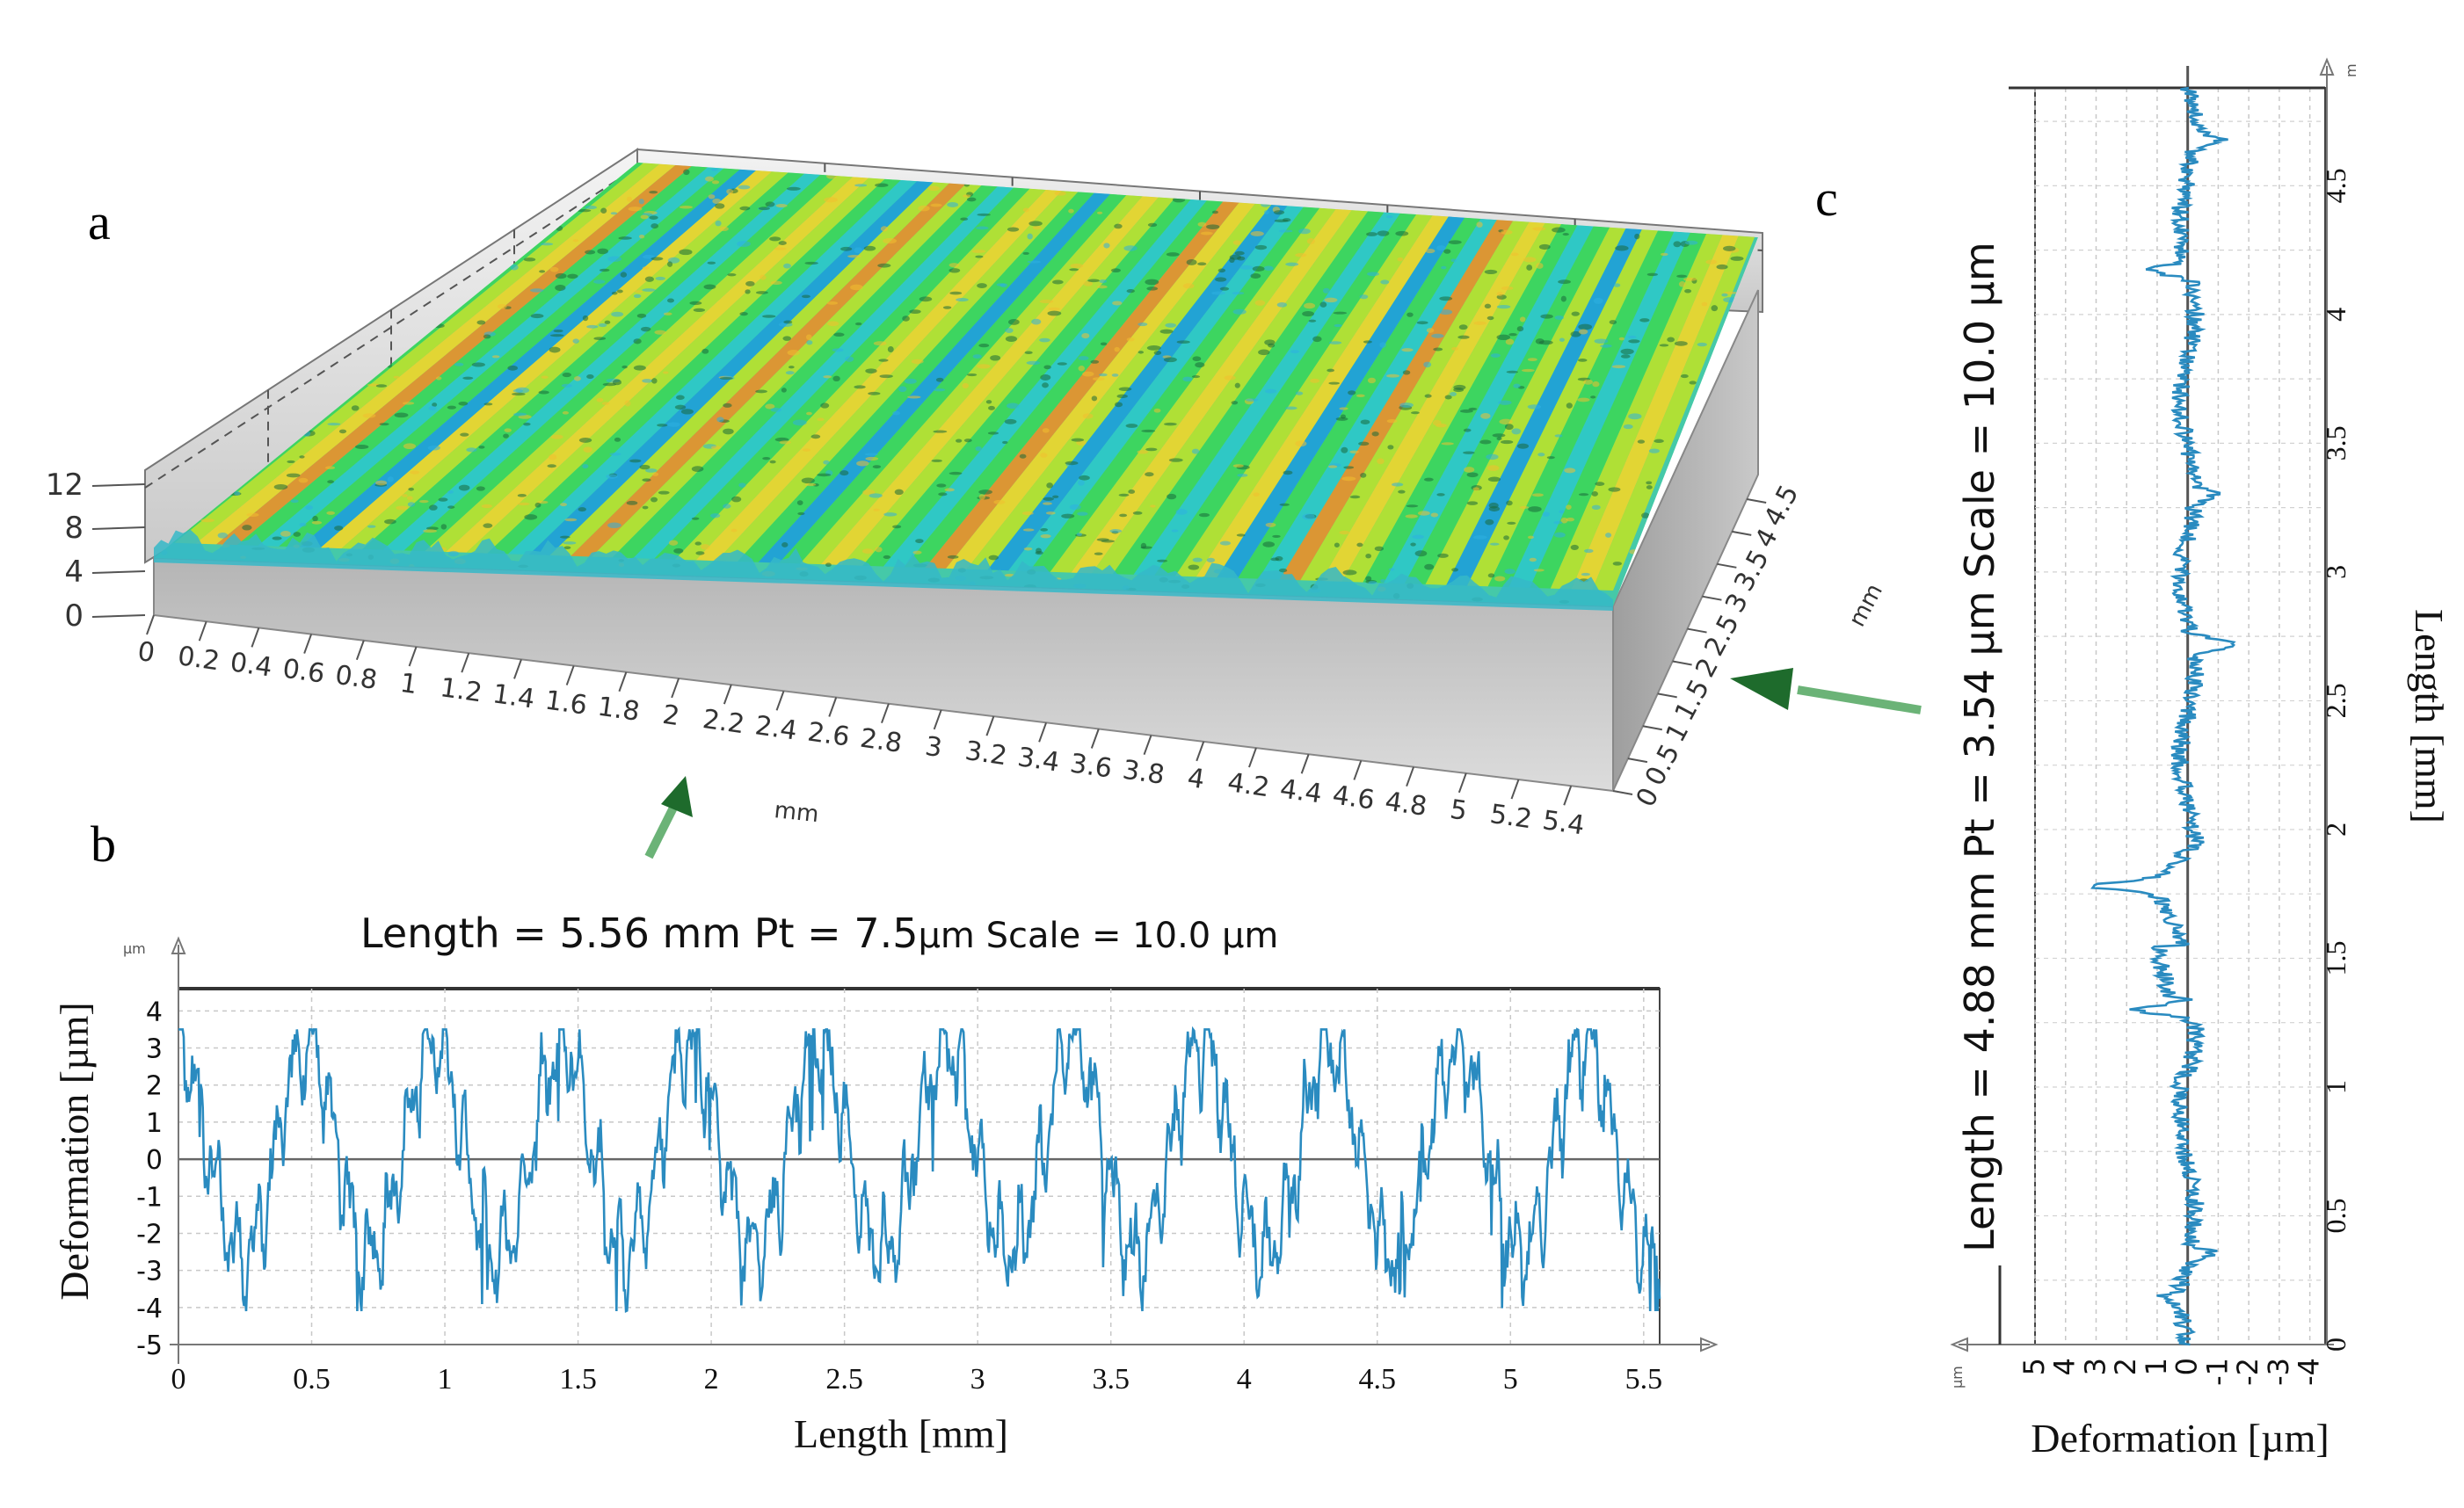  Describe the element at coordinates (118, 528) in the screenshot. I see `surface-z-tick` at that location.